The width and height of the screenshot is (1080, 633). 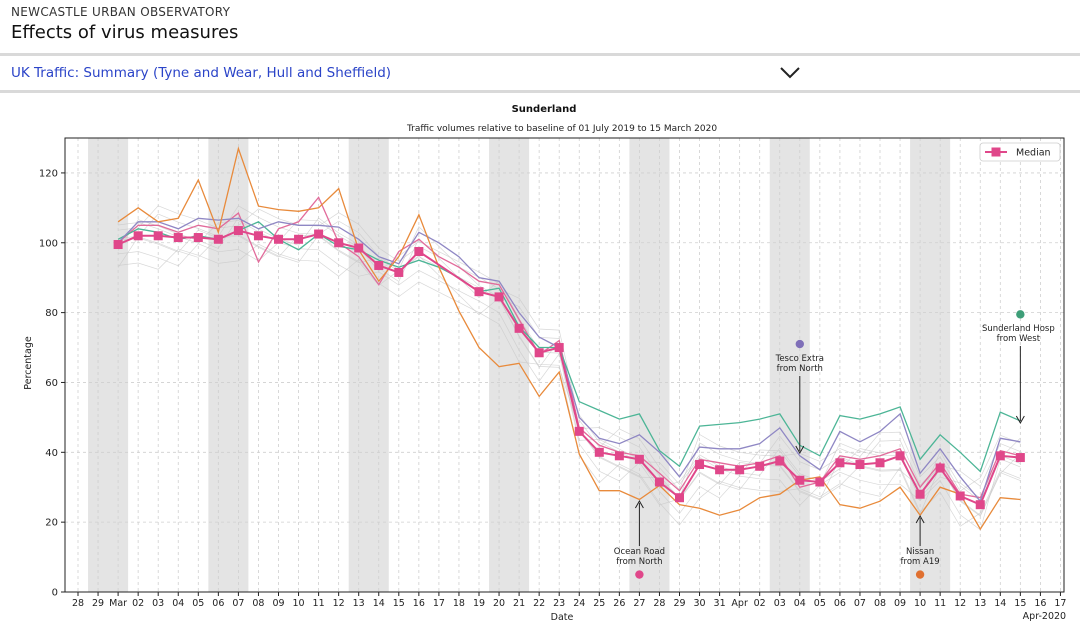 I want to click on x-tick-label: 18, so click(x=459, y=603).